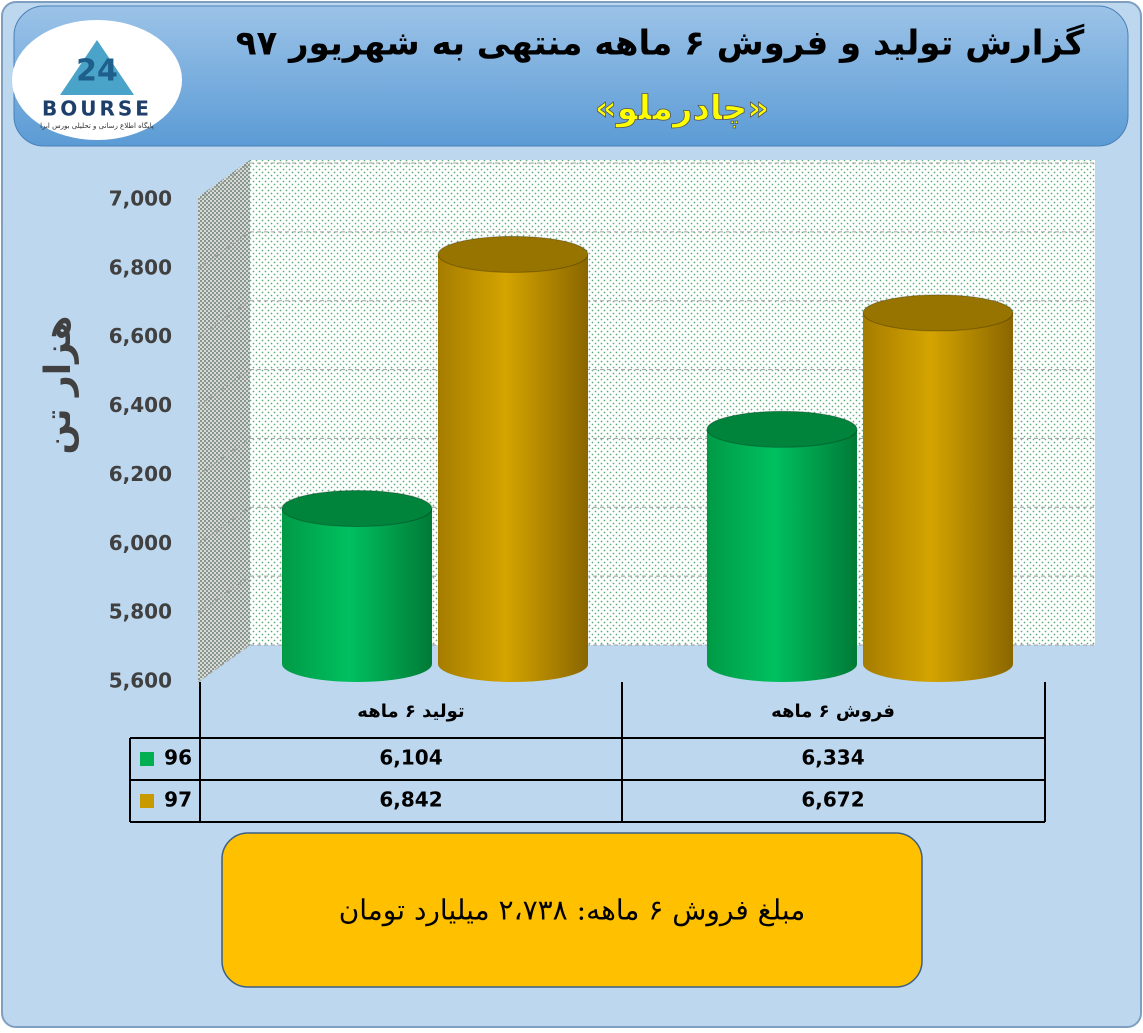  What do you see at coordinates (140, 681) in the screenshot?
I see `y-tick-label: 5,600` at bounding box center [140, 681].